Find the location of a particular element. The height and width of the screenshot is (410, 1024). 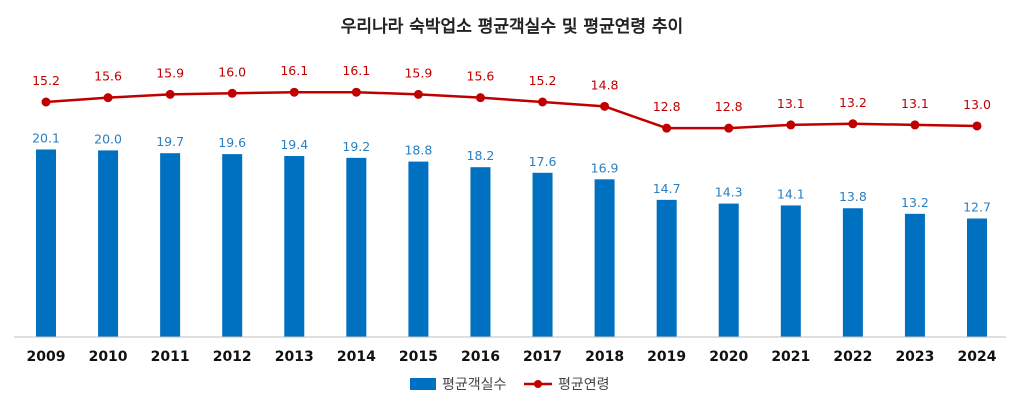

bar-2014 is located at coordinates (356, 247).